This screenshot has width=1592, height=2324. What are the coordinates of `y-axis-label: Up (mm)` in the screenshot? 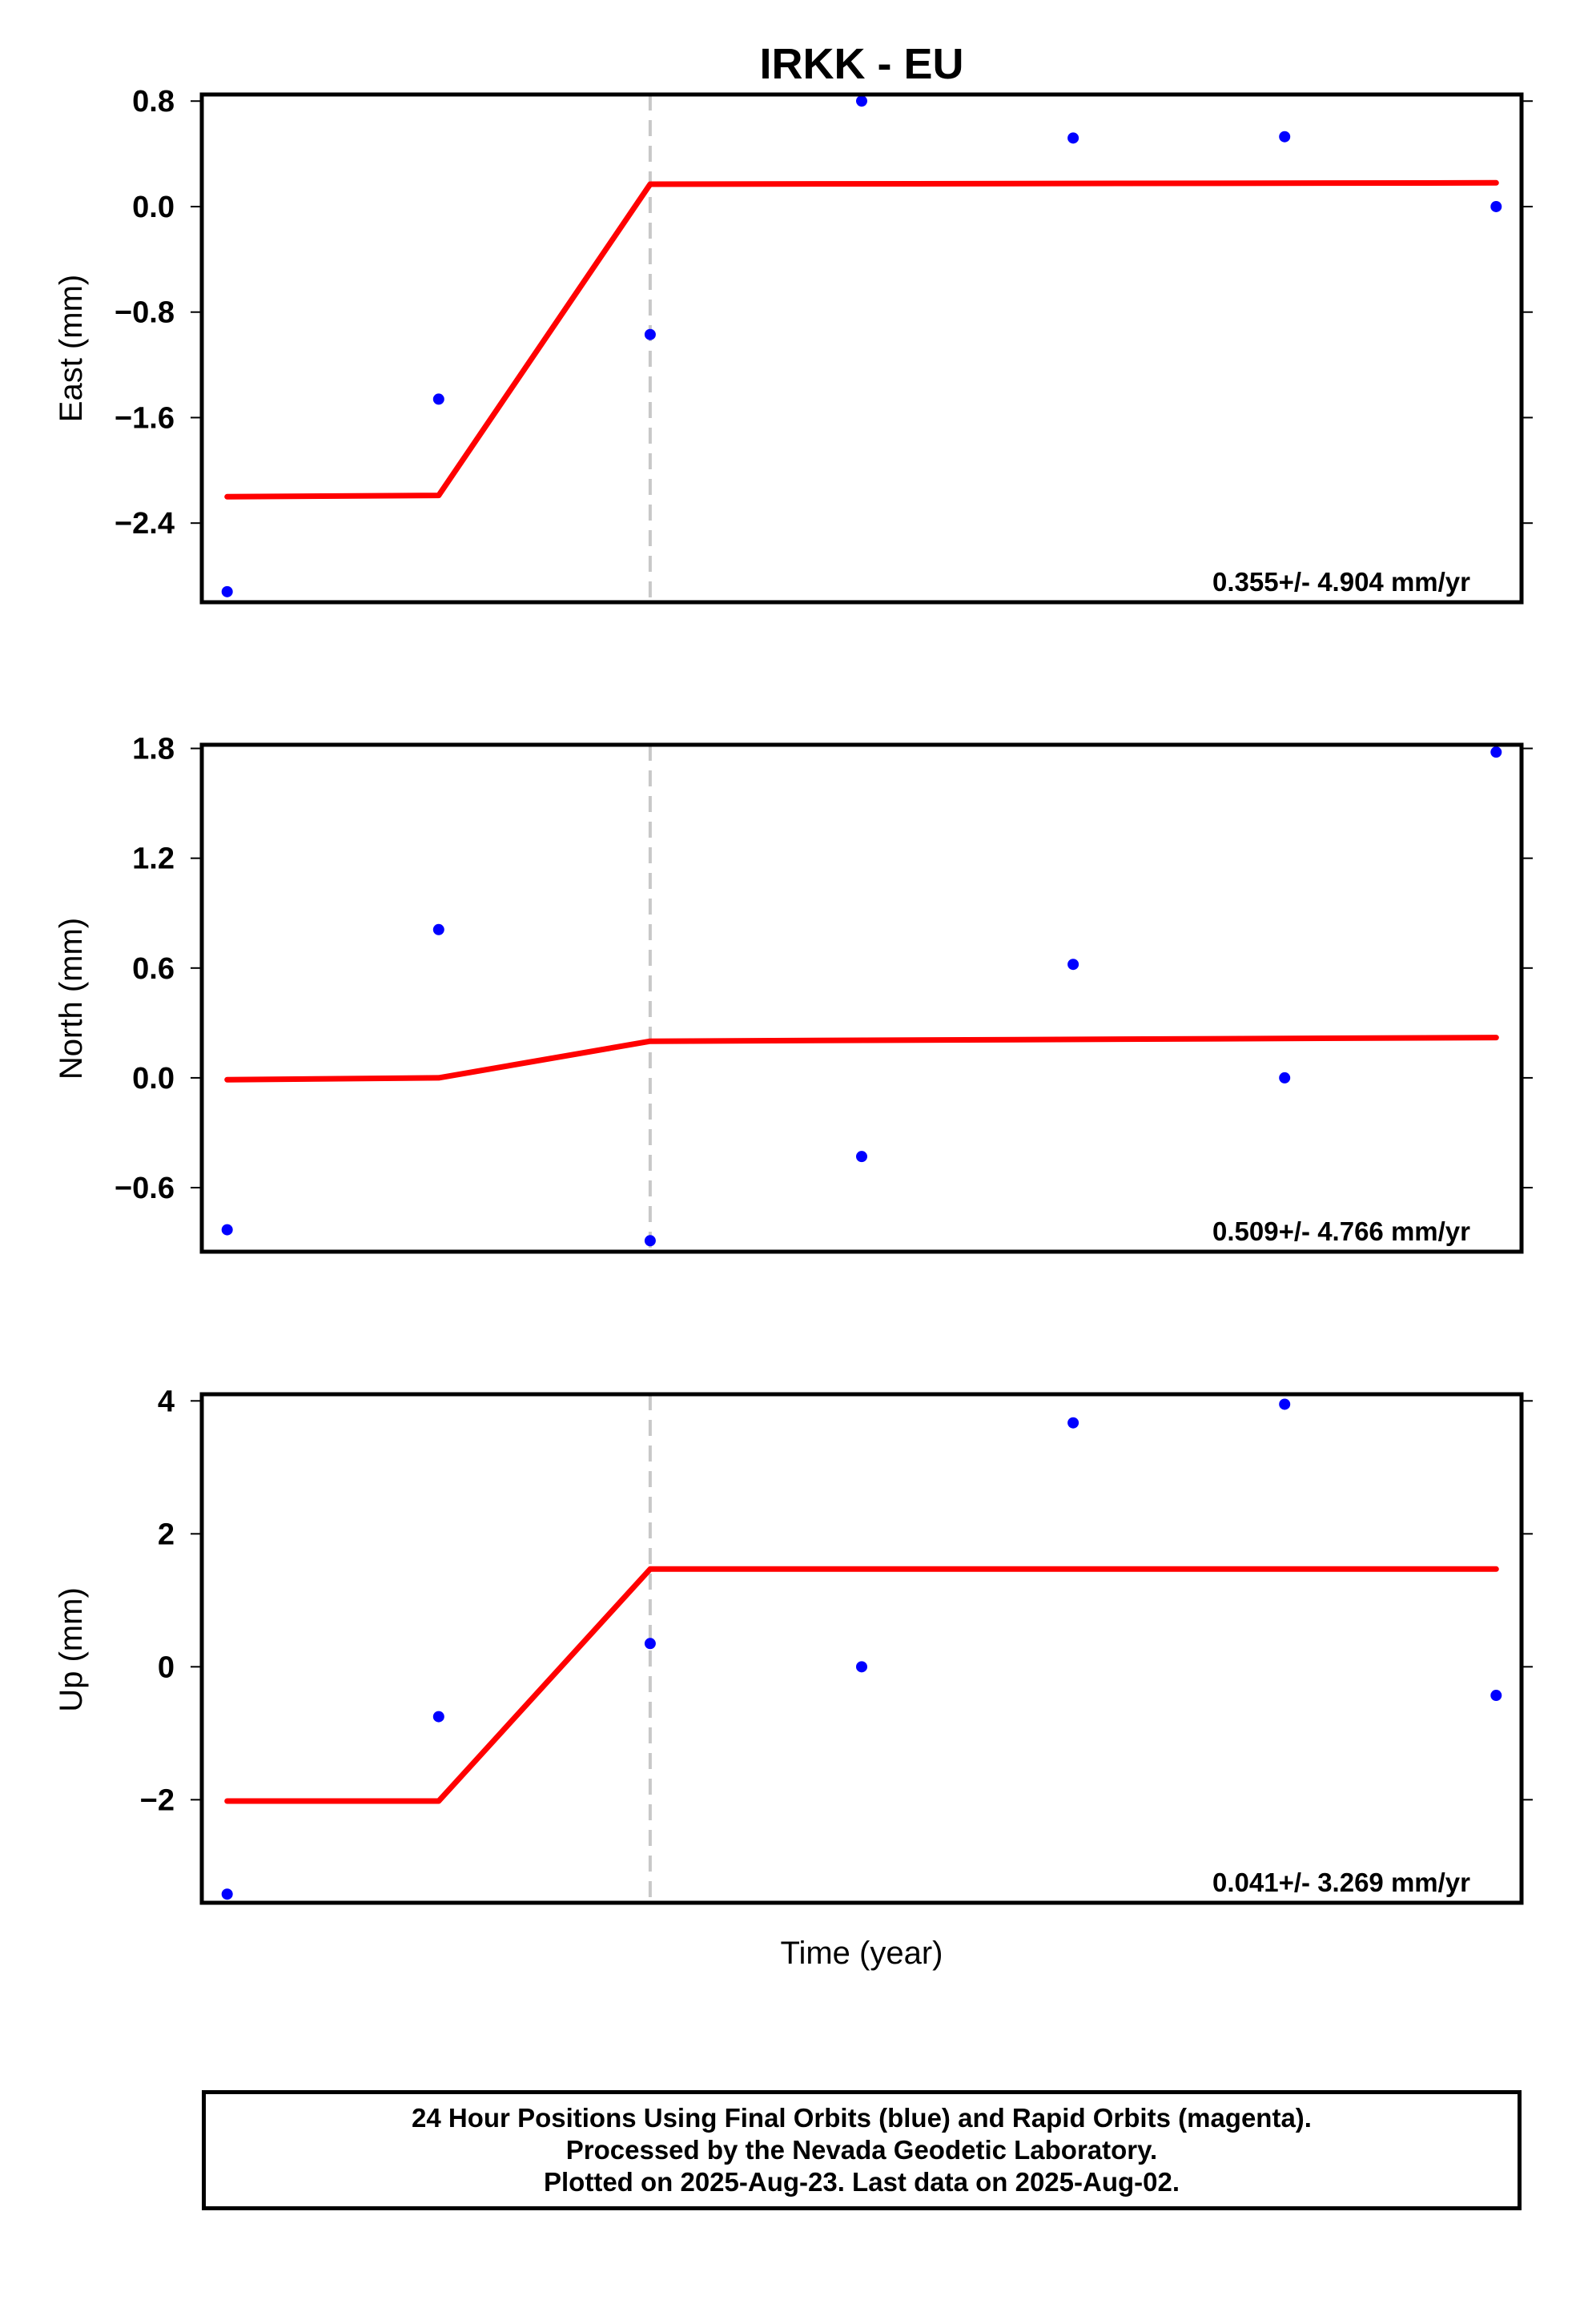 It's located at (71, 1649).